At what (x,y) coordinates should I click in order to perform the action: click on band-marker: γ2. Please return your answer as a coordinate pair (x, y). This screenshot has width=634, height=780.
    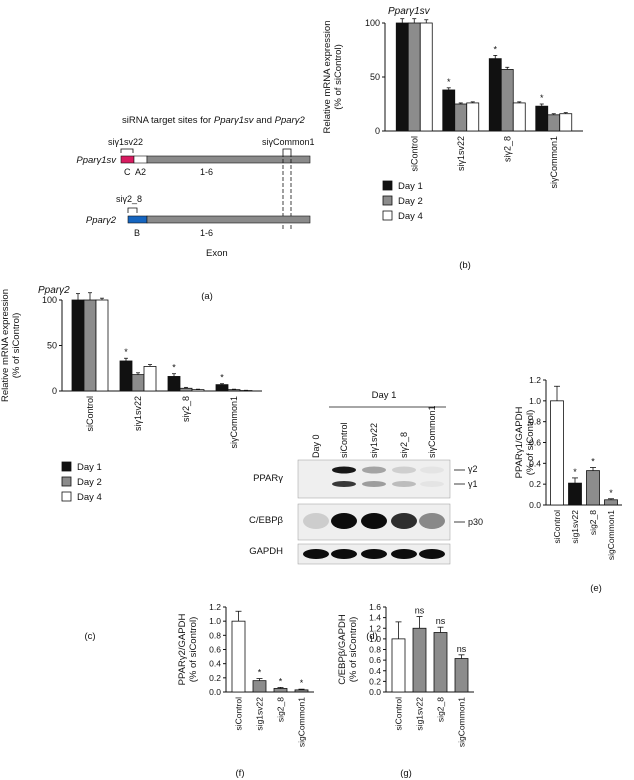
    Looking at the image, I should click on (473, 469).